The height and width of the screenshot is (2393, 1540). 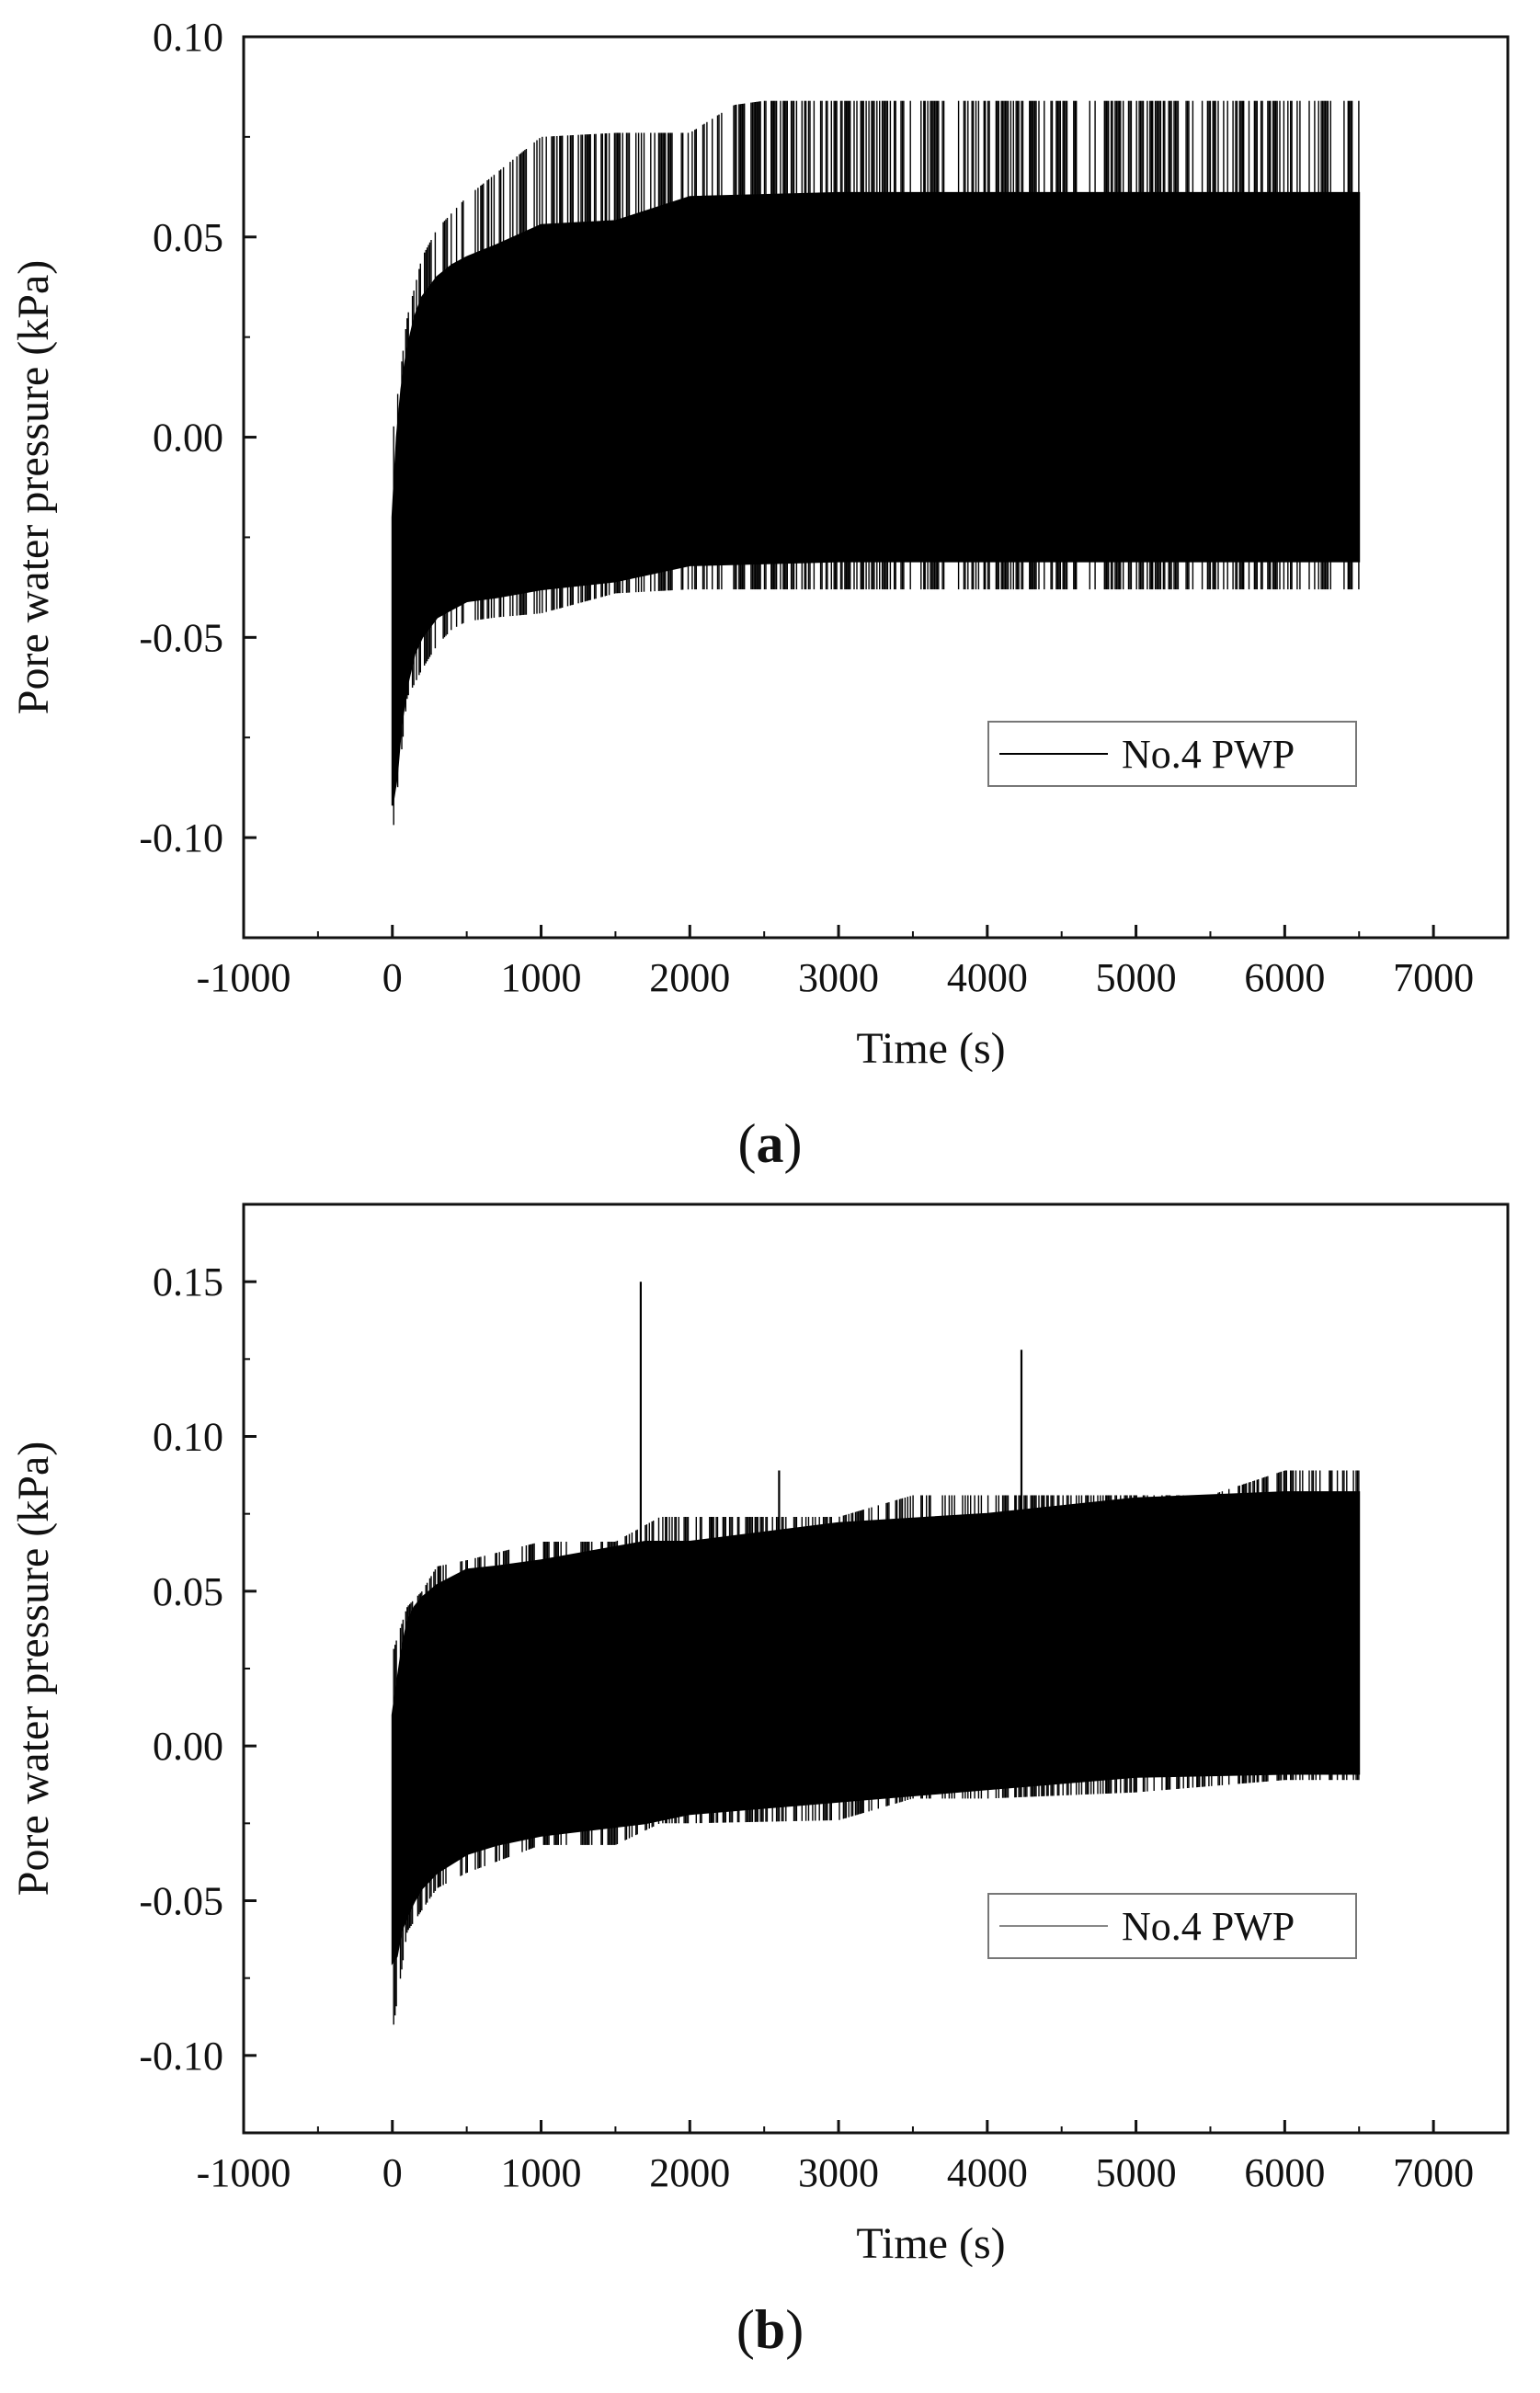 What do you see at coordinates (689, 2172) in the screenshot?
I see `x-tick-label-b: 2000` at bounding box center [689, 2172].